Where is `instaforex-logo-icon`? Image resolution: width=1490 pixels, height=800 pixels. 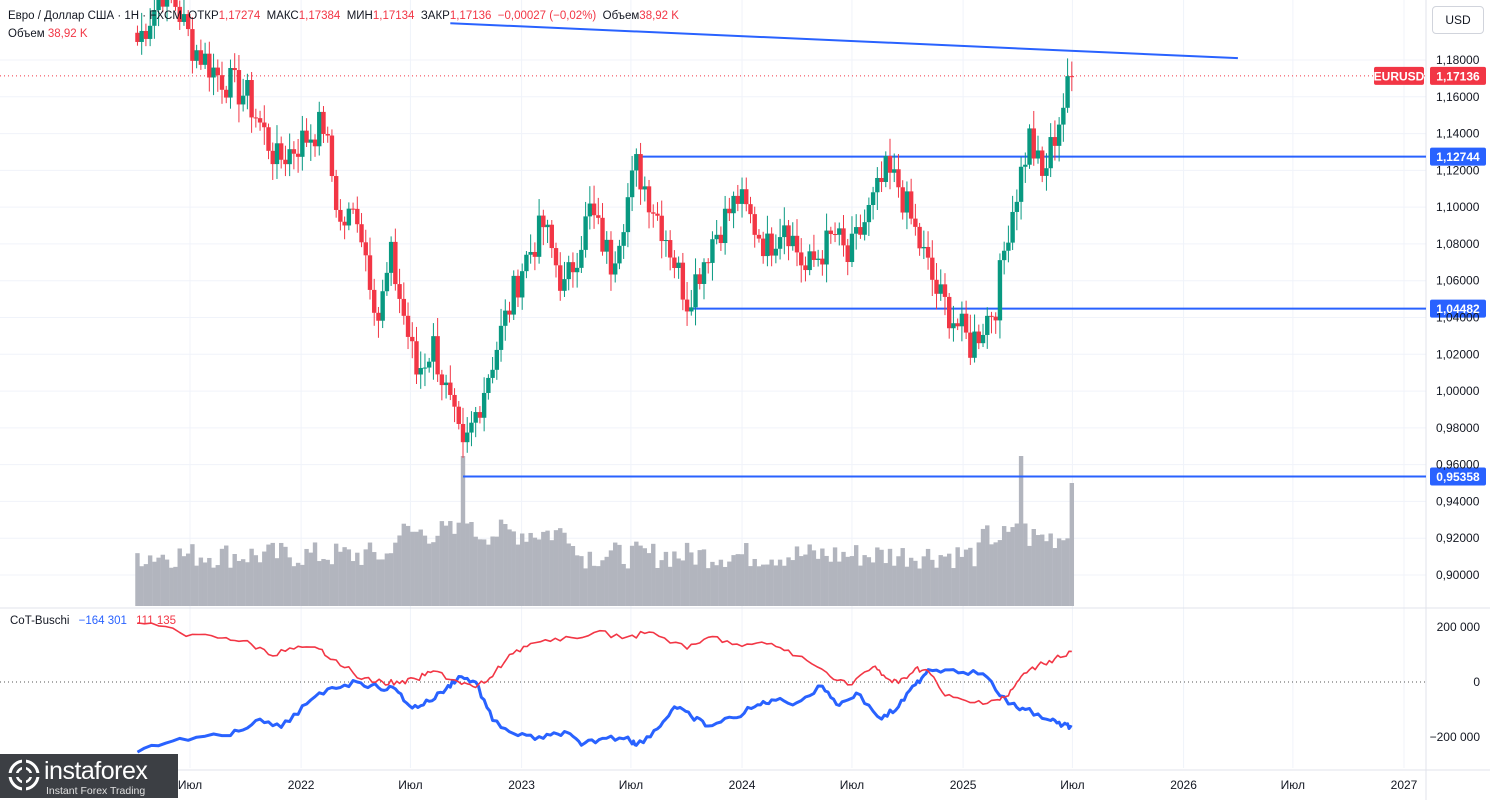
instaforex-logo-icon is located at coordinates (24, 775).